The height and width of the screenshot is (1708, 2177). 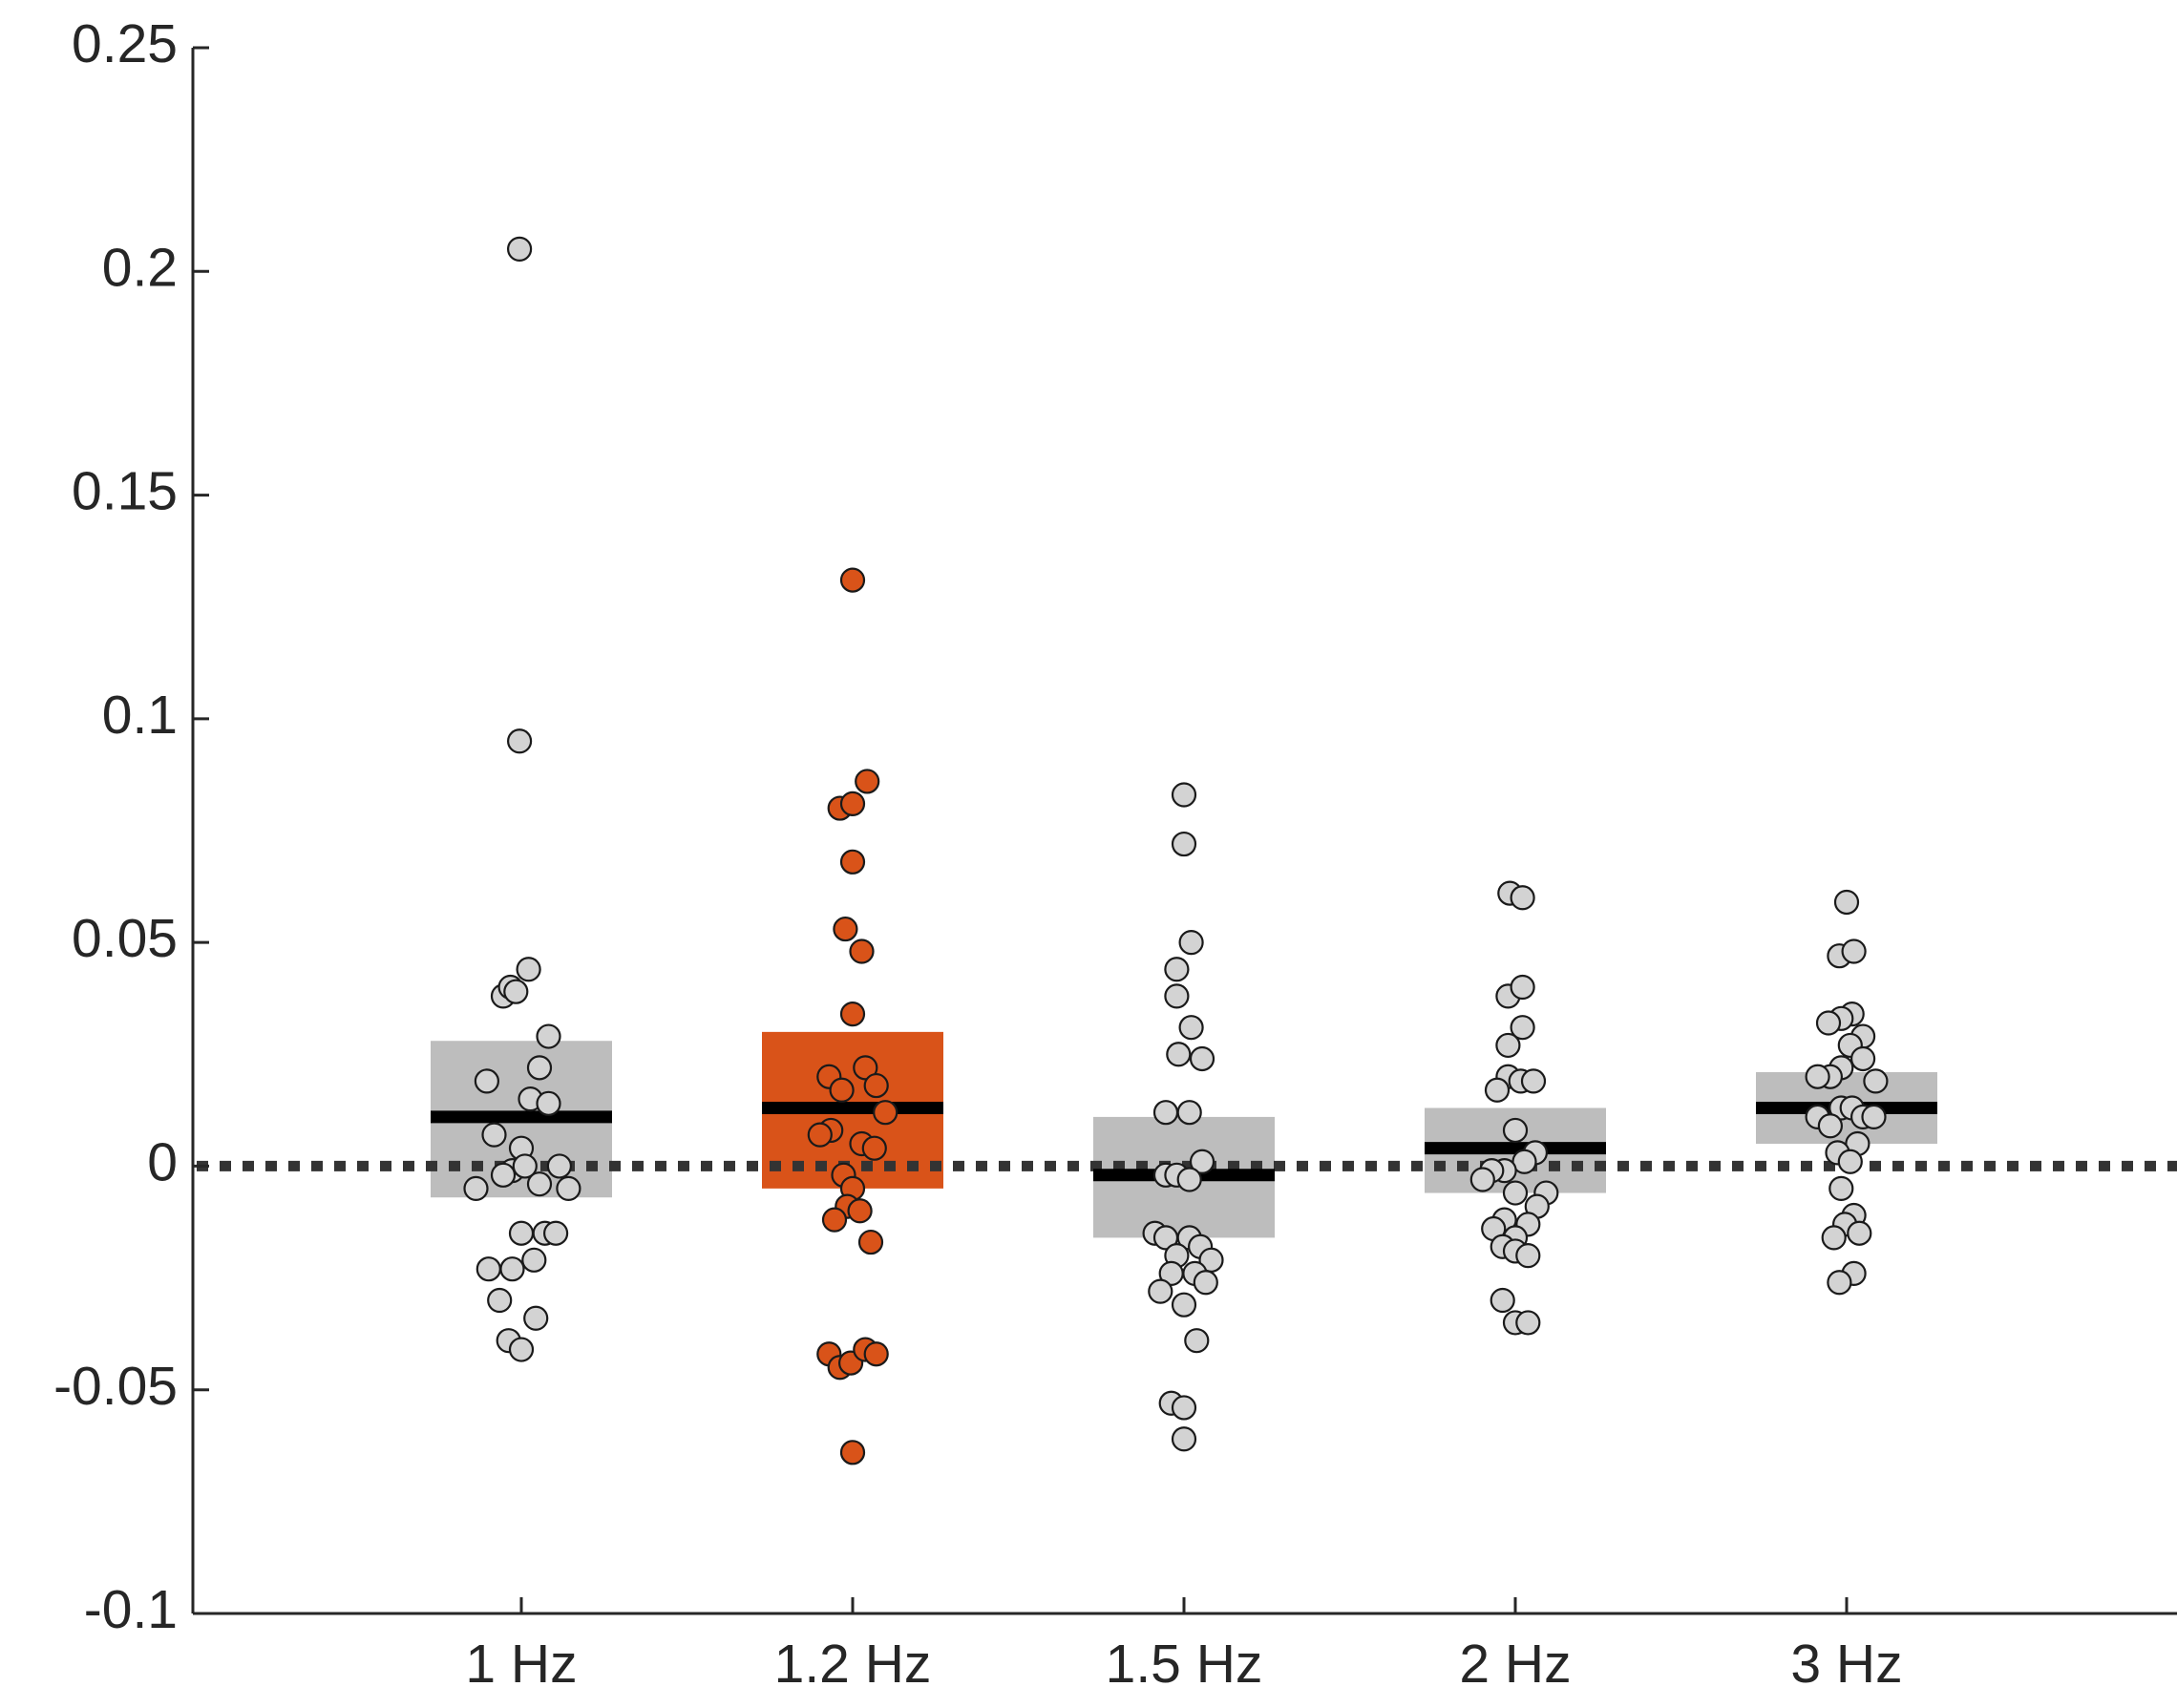 What do you see at coordinates (140, 268) in the screenshot?
I see `y-tick-label: 0.2` at bounding box center [140, 268].